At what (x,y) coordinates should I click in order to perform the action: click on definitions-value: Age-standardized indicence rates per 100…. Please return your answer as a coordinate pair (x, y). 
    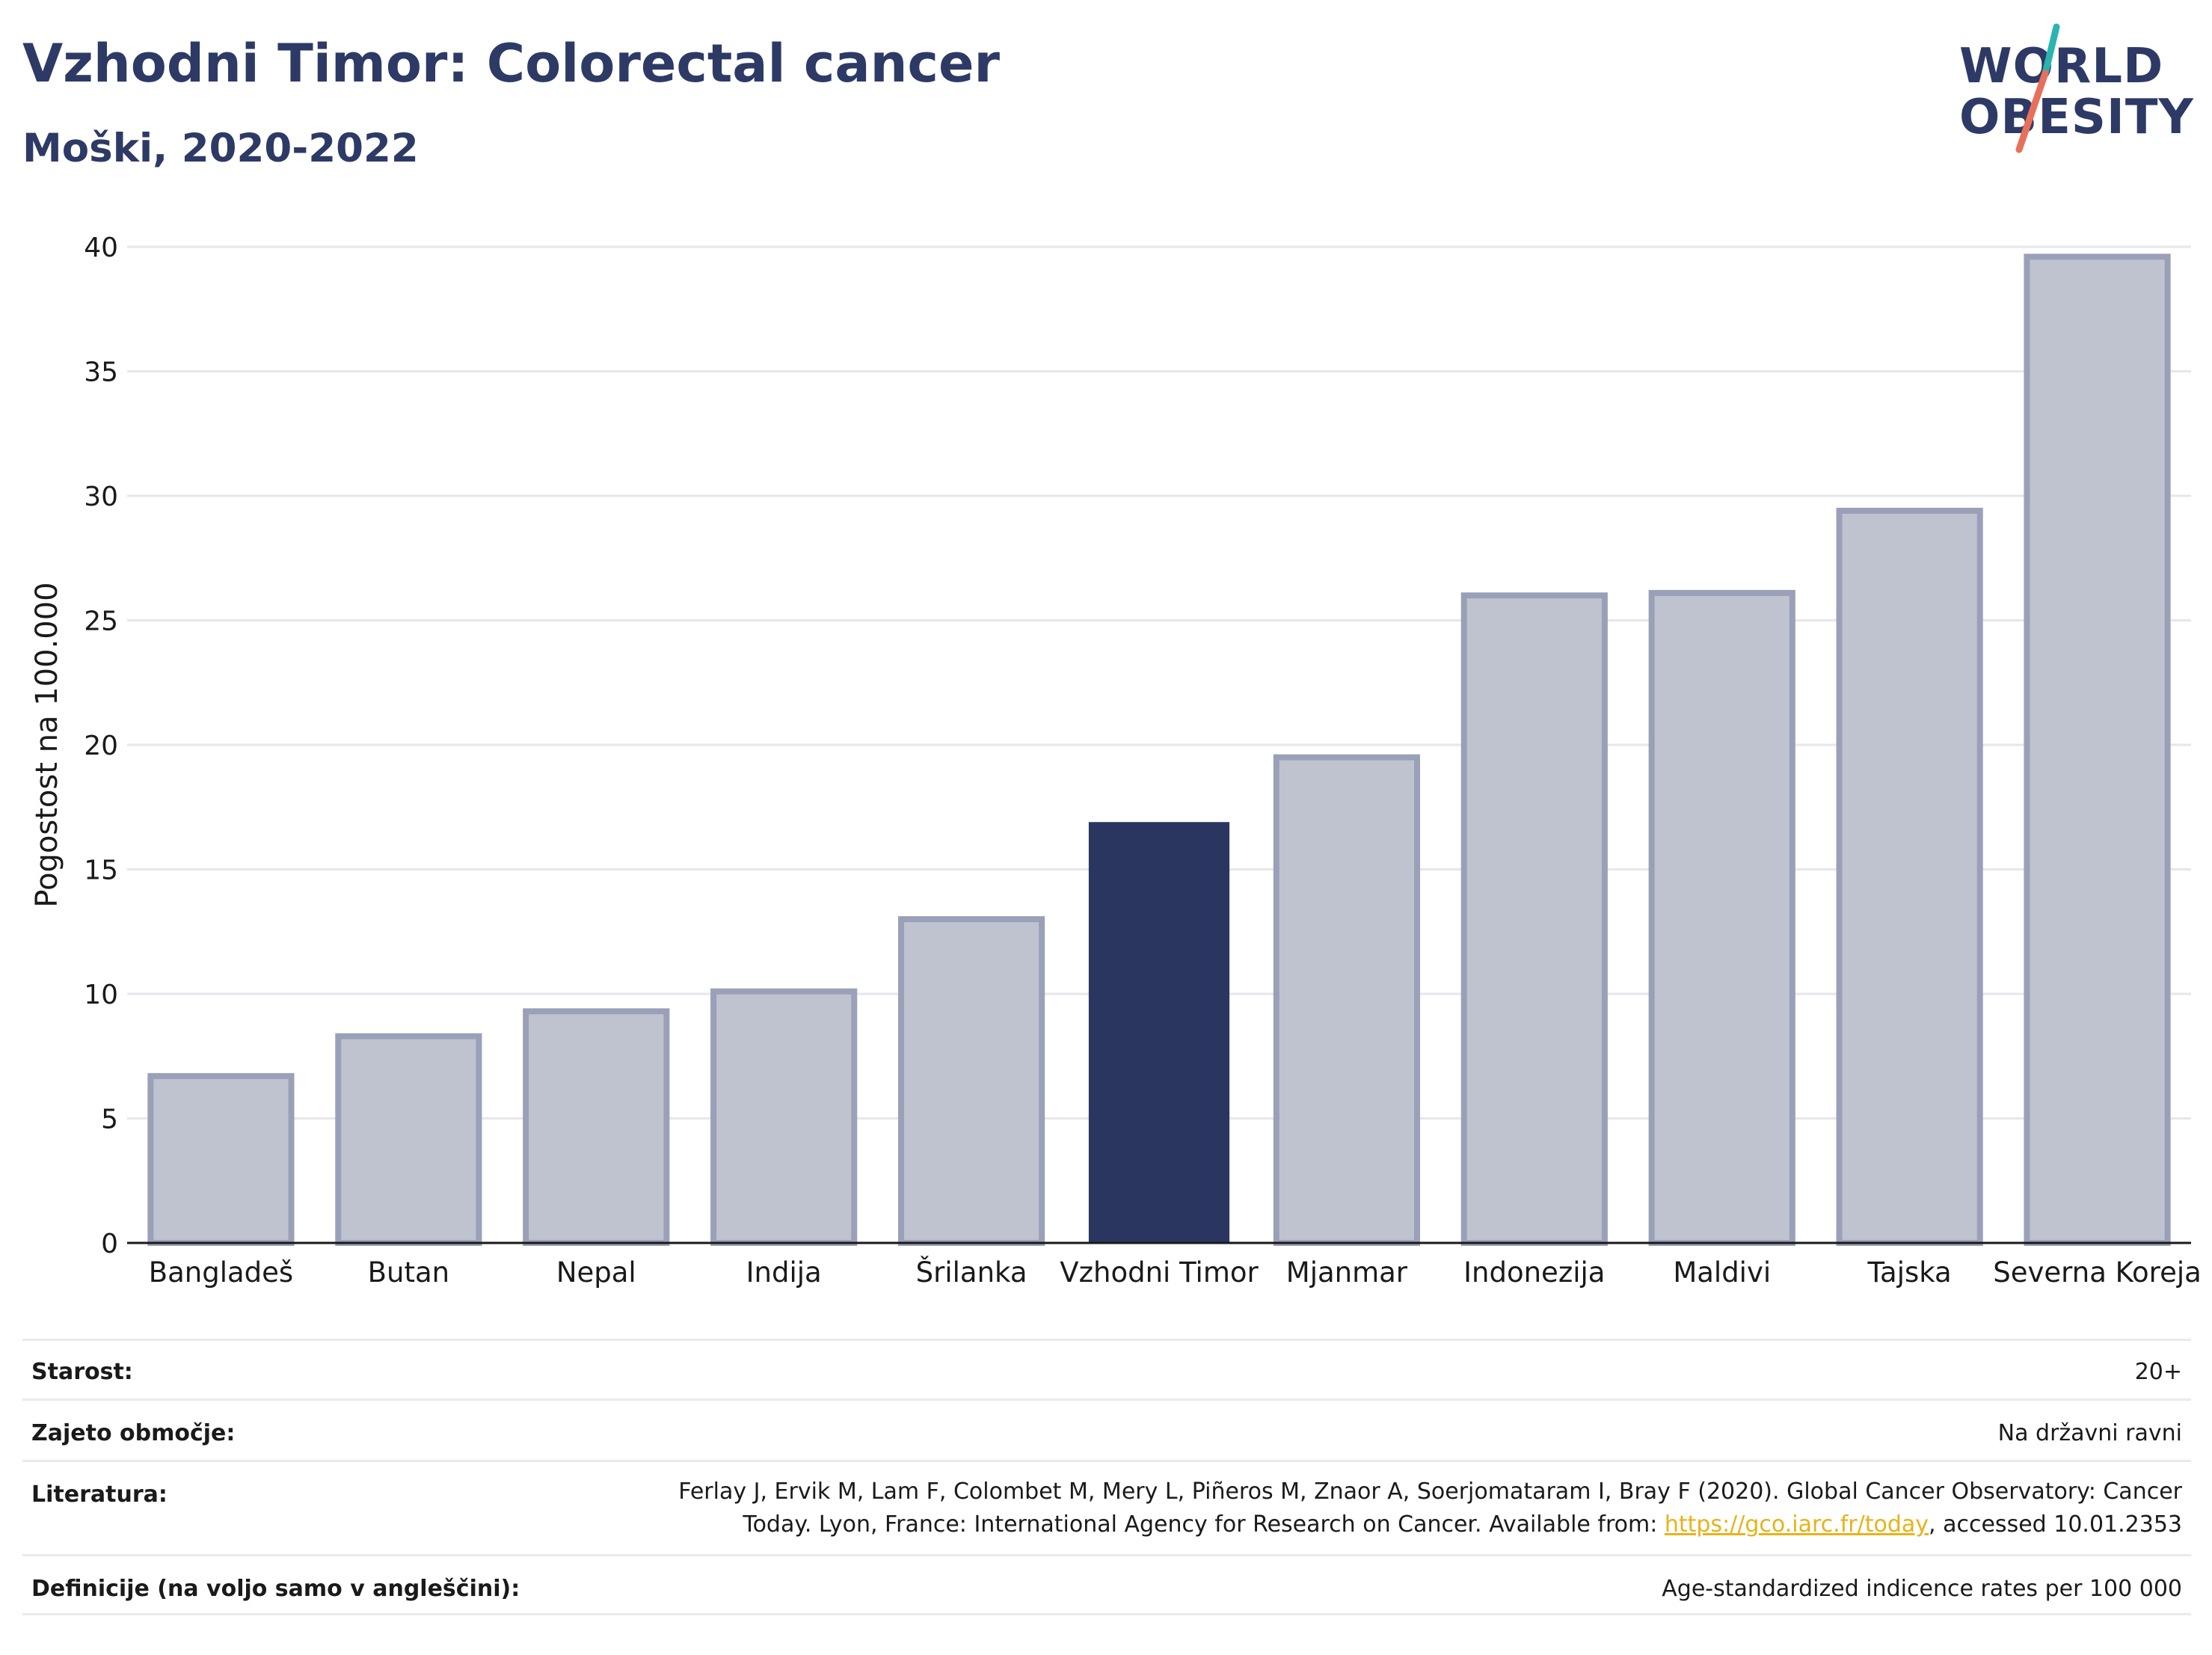
    Looking at the image, I should click on (1922, 1589).